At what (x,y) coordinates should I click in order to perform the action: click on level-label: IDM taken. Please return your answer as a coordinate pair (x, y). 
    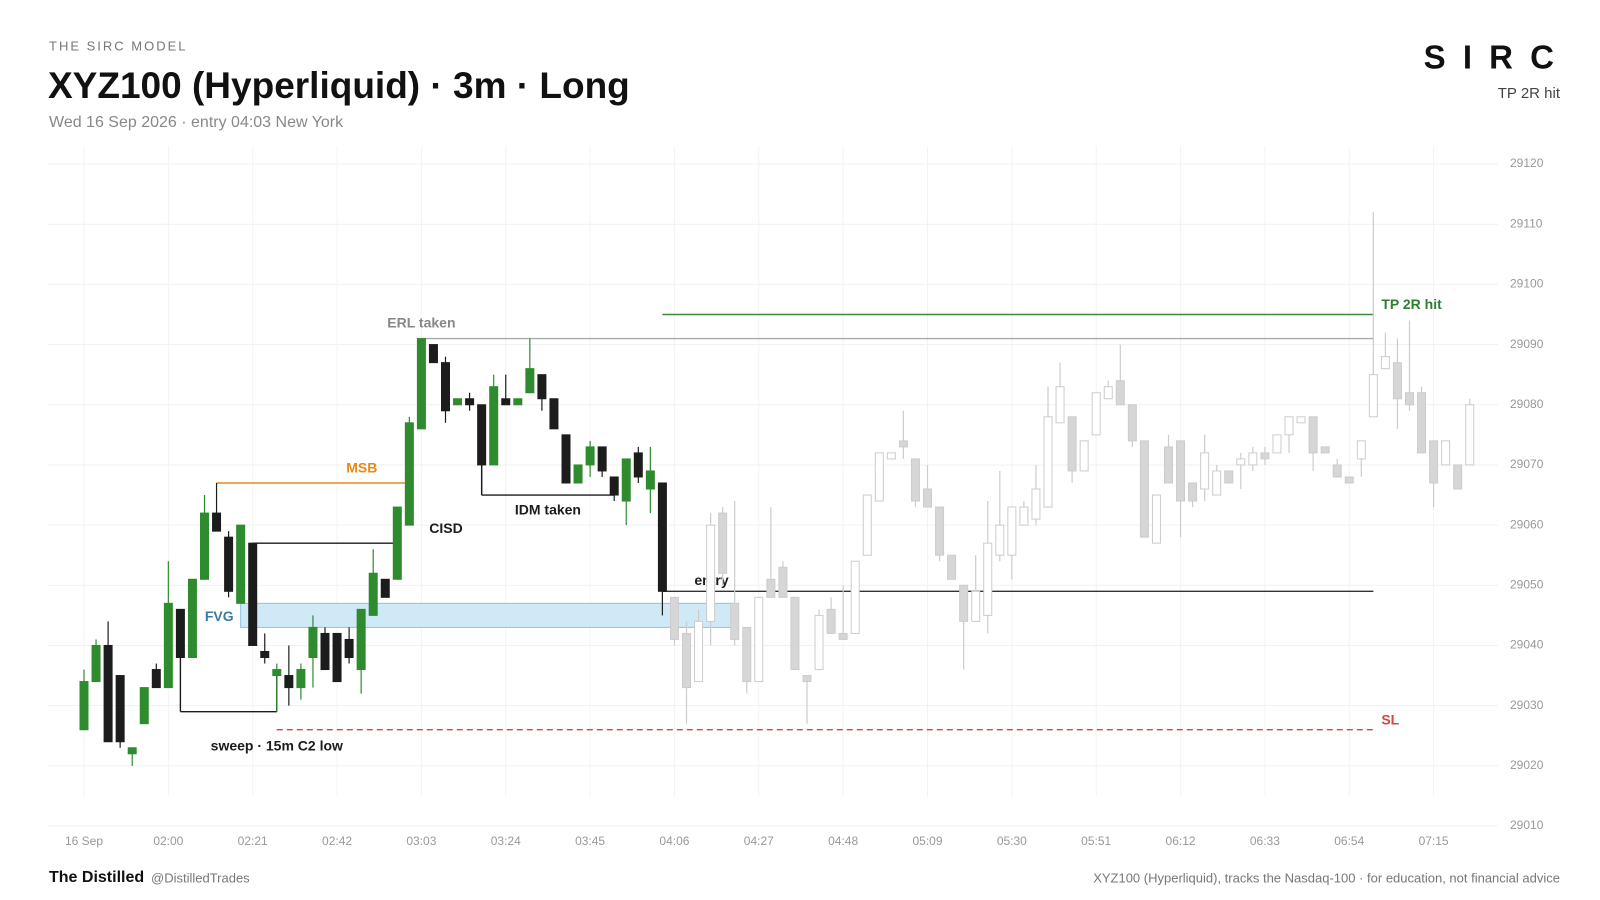
    Looking at the image, I should click on (548, 510).